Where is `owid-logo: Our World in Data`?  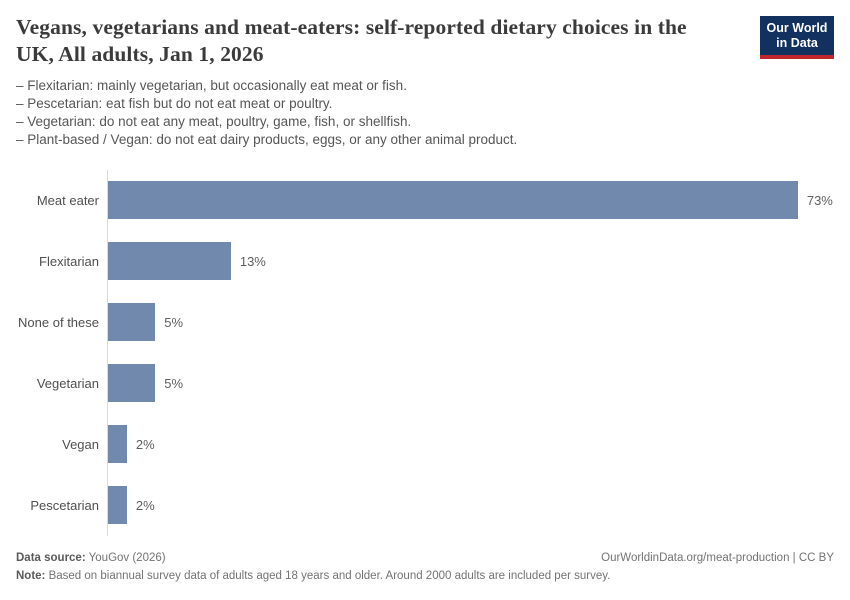 owid-logo: Our World in Data is located at coordinates (797, 37).